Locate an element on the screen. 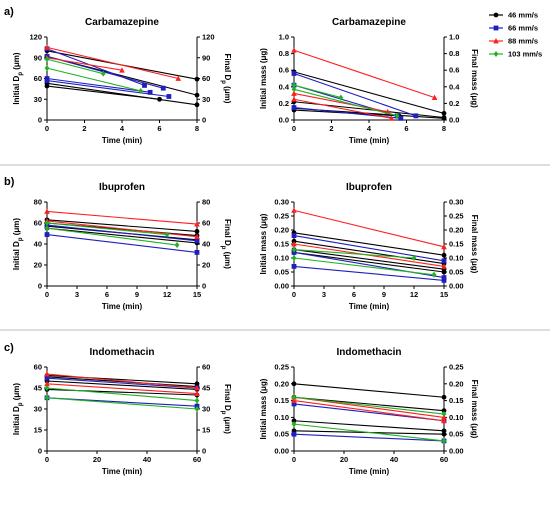 The image size is (550, 507). y-tick-label-left: 0.30 is located at coordinates (281, 202).